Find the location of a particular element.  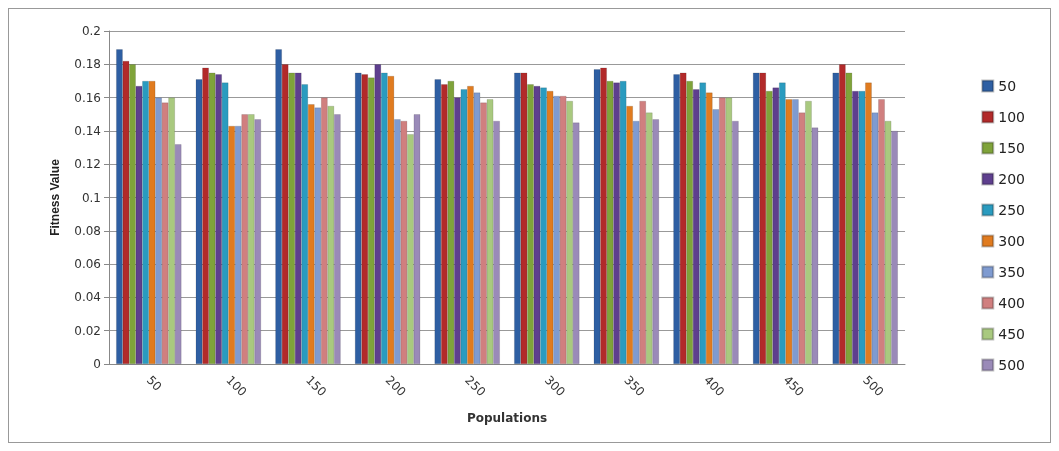

y-tick-label: 0.12 is located at coordinates (87, 164).